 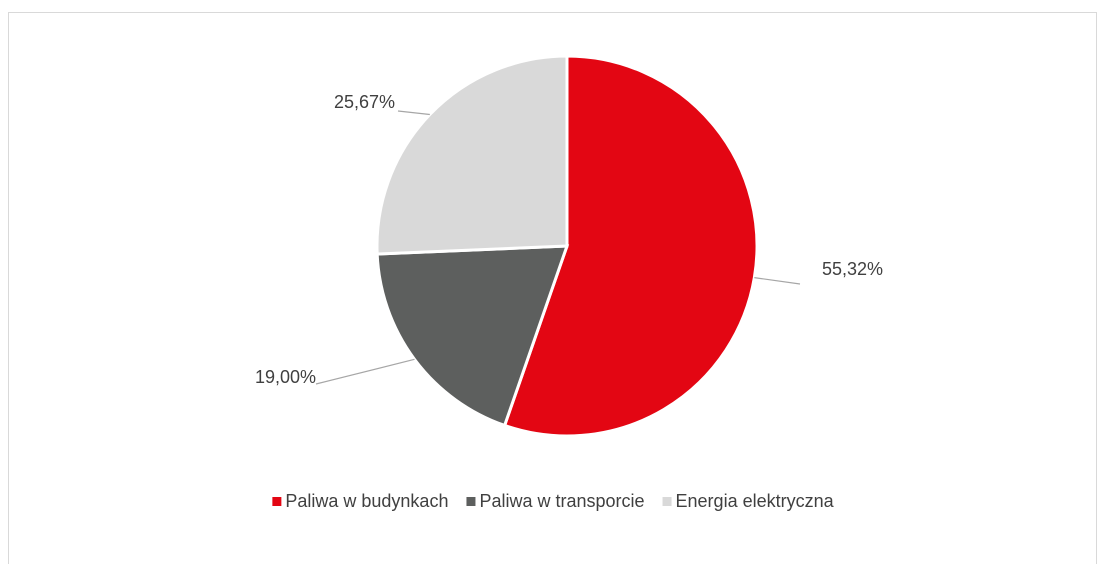 What do you see at coordinates (755, 501) in the screenshot?
I see `legend-label: Energia elektryczna` at bounding box center [755, 501].